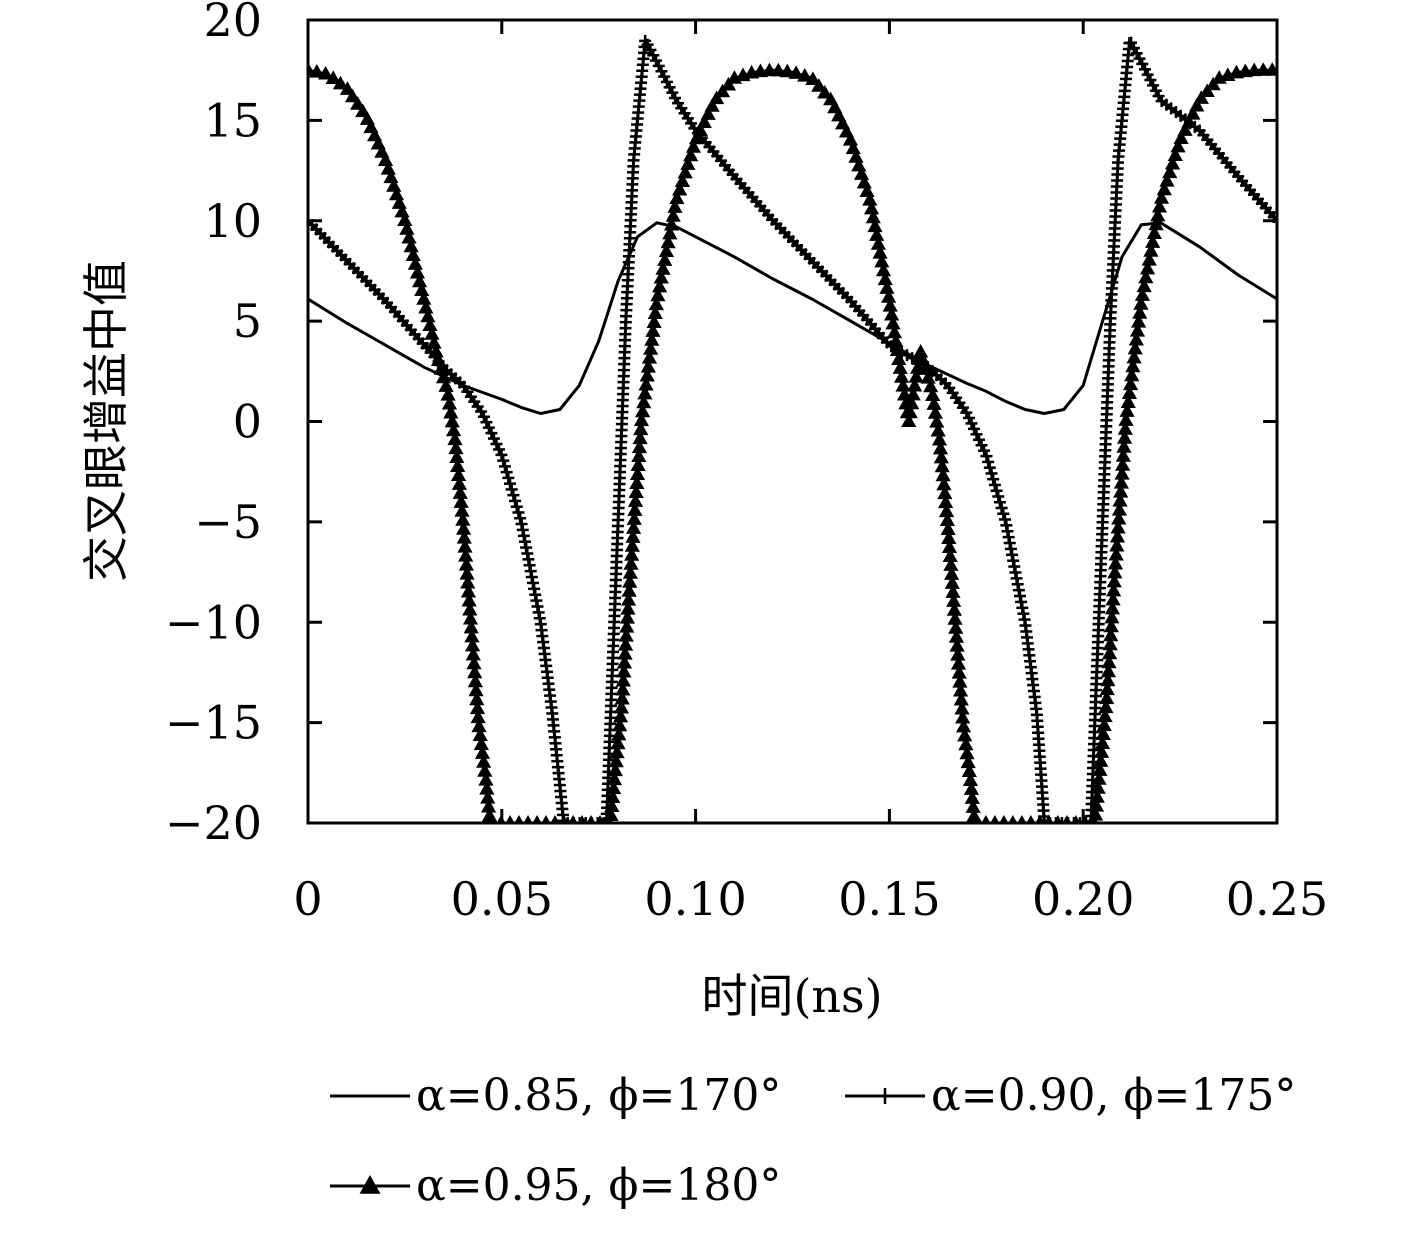 This screenshot has width=1417, height=1235. I want to click on y-tick-label: 20, so click(232, 23).